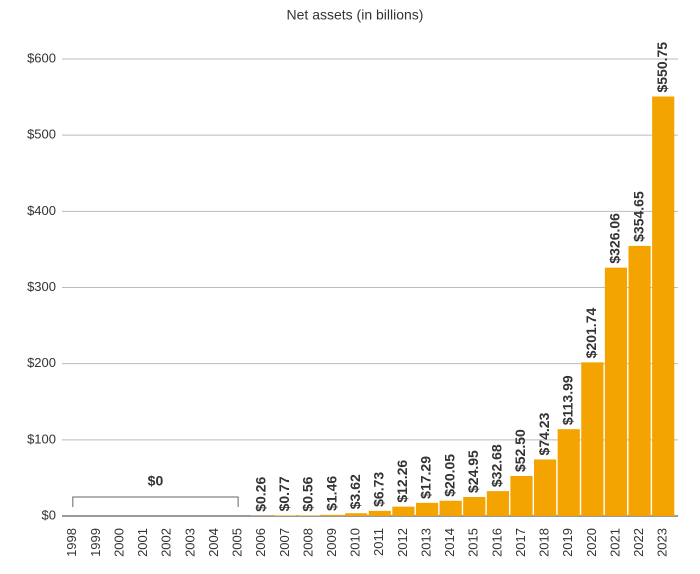  I want to click on x-tick-label: 2008, so click(307, 542).